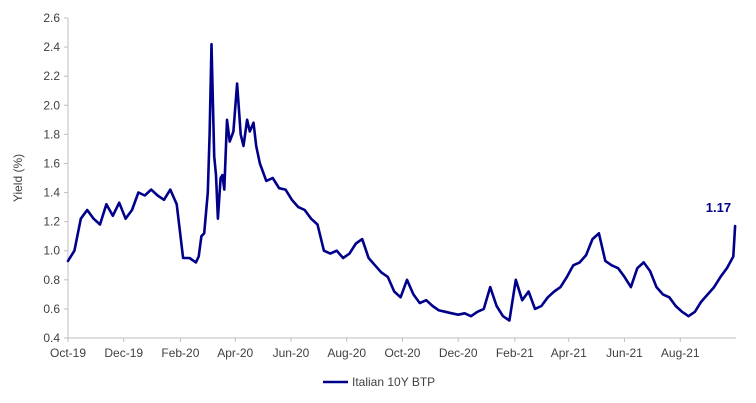 This screenshot has height=403, width=756. What do you see at coordinates (68, 353) in the screenshot?
I see `x-tick-label: Oct-19` at bounding box center [68, 353].